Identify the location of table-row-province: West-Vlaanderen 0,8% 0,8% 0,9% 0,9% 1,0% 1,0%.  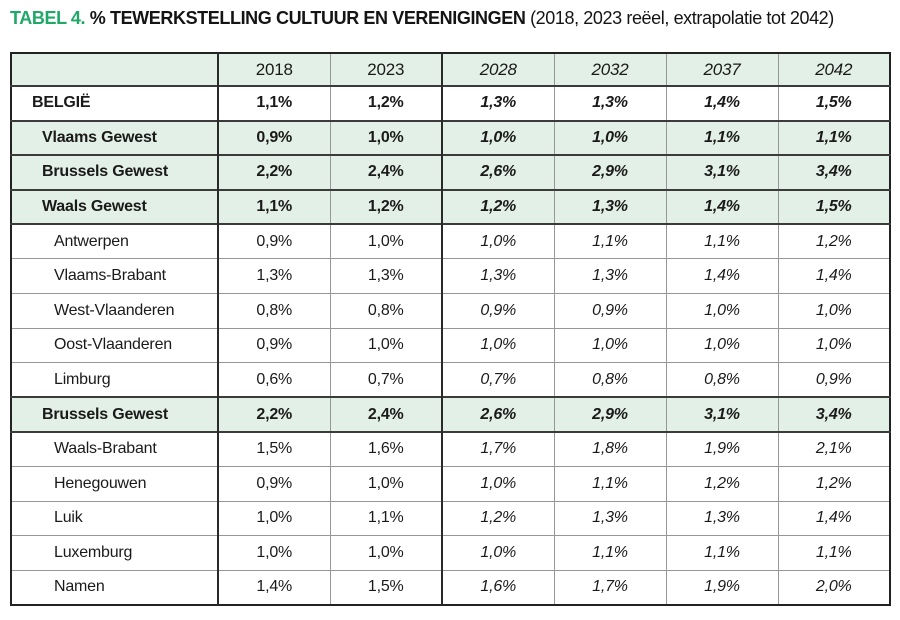
(450, 311).